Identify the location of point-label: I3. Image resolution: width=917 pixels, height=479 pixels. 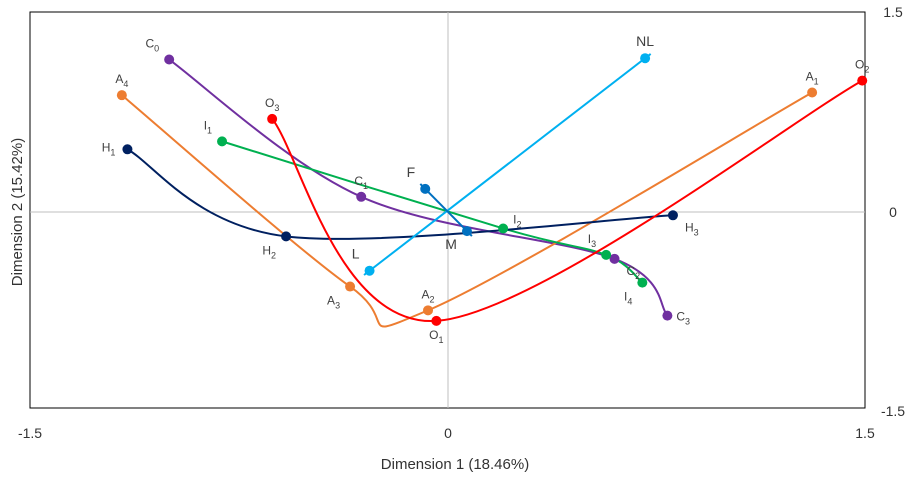
(592, 240).